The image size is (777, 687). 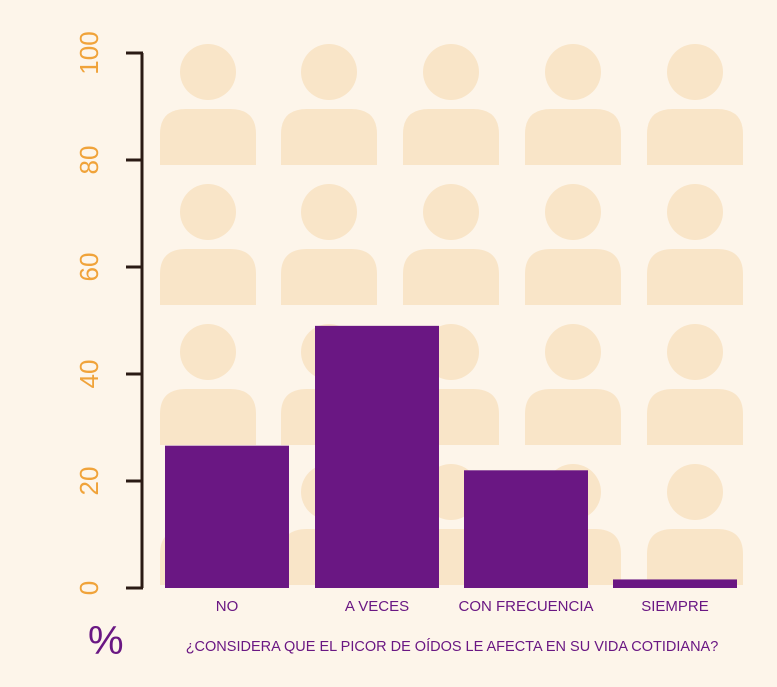 What do you see at coordinates (89, 374) in the screenshot?
I see `y-tick-label: 40` at bounding box center [89, 374].